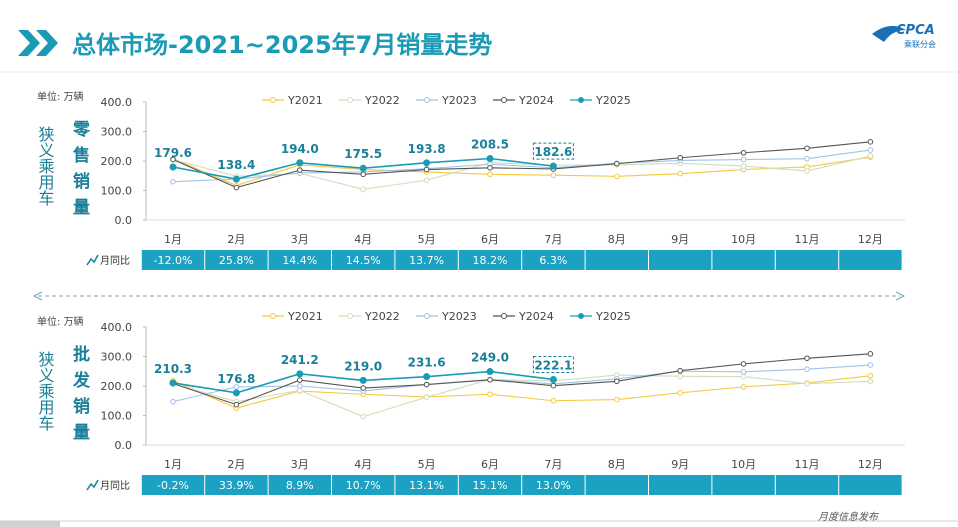 The width and height of the screenshot is (958, 527). Describe the element at coordinates (173, 369) in the screenshot. I see `data-label: 210.3` at that location.